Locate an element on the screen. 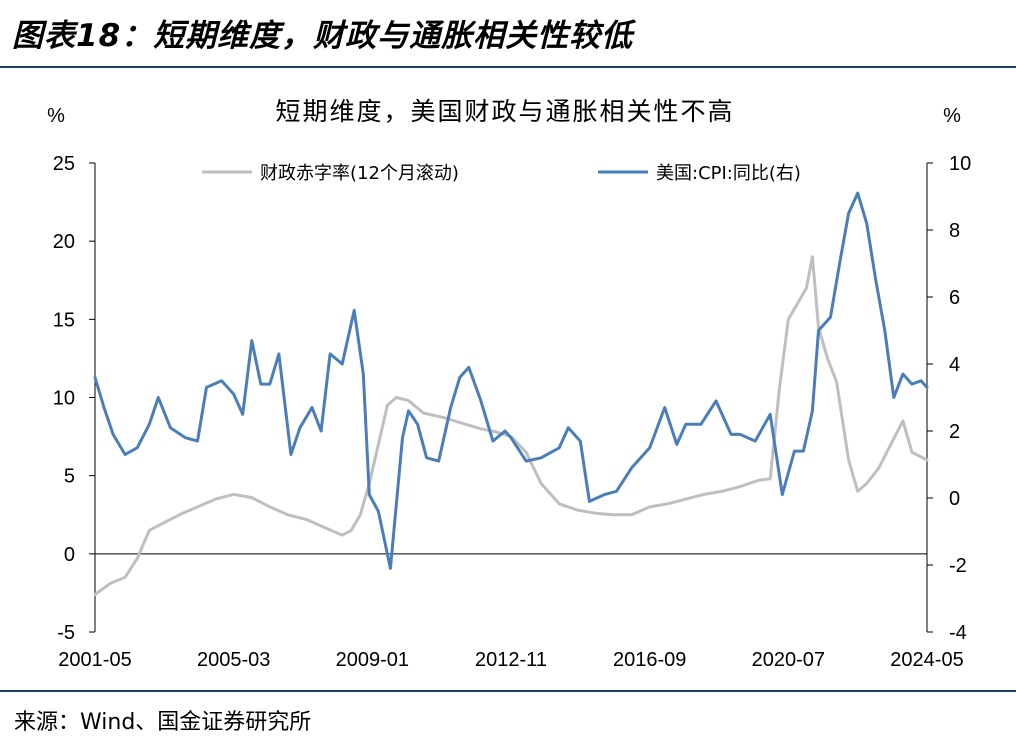 The image size is (1016, 752). x-tick-label: 2009-01 is located at coordinates (372, 660).